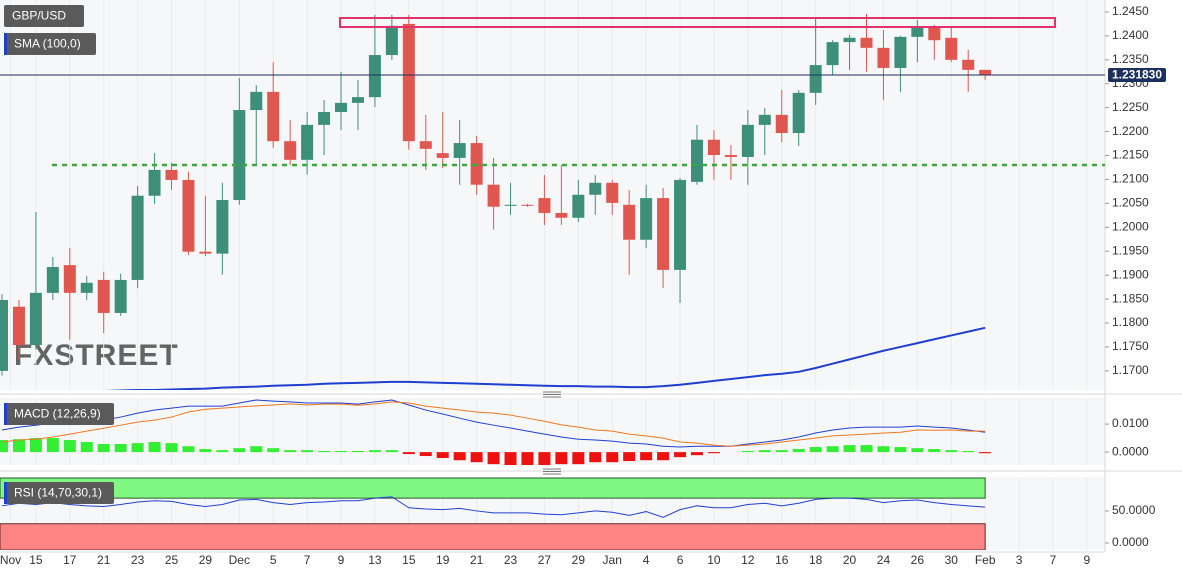 The height and width of the screenshot is (571, 1182). I want to click on y-tick-label: 1.2450, so click(1130, 11).